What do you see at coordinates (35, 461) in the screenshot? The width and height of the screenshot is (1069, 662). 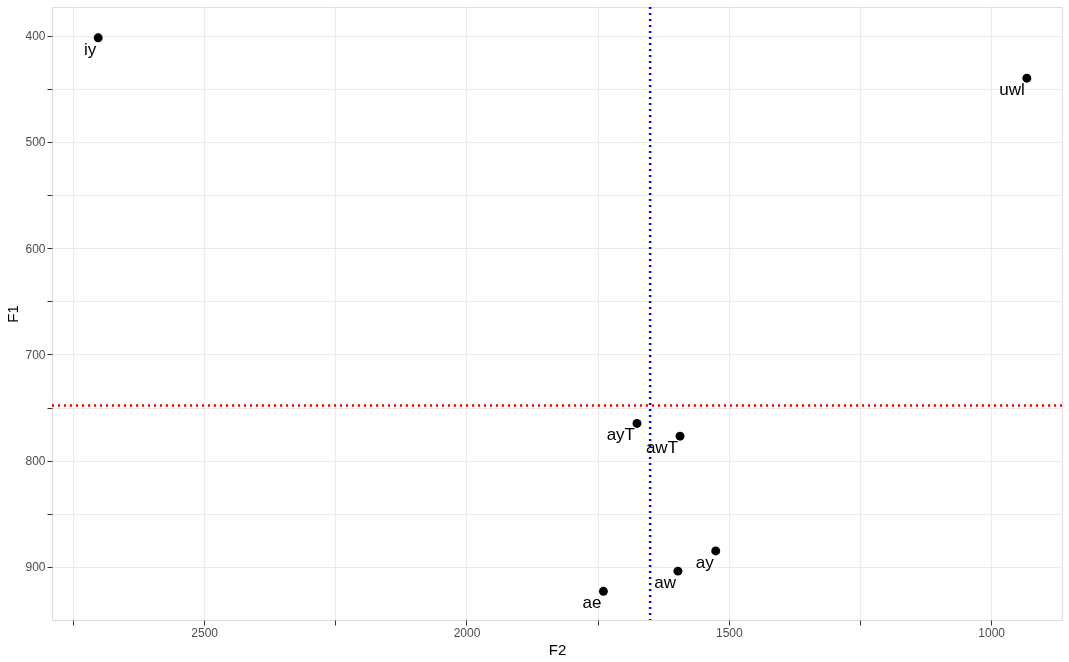 I see `y-tick-label: 800` at bounding box center [35, 461].